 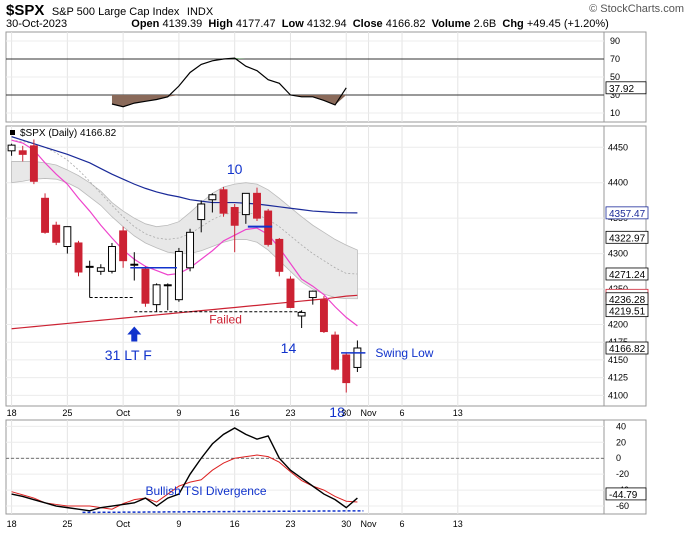 I want to click on tsi-divergence-label: Bullish TSI Divergence, so click(x=205, y=491).